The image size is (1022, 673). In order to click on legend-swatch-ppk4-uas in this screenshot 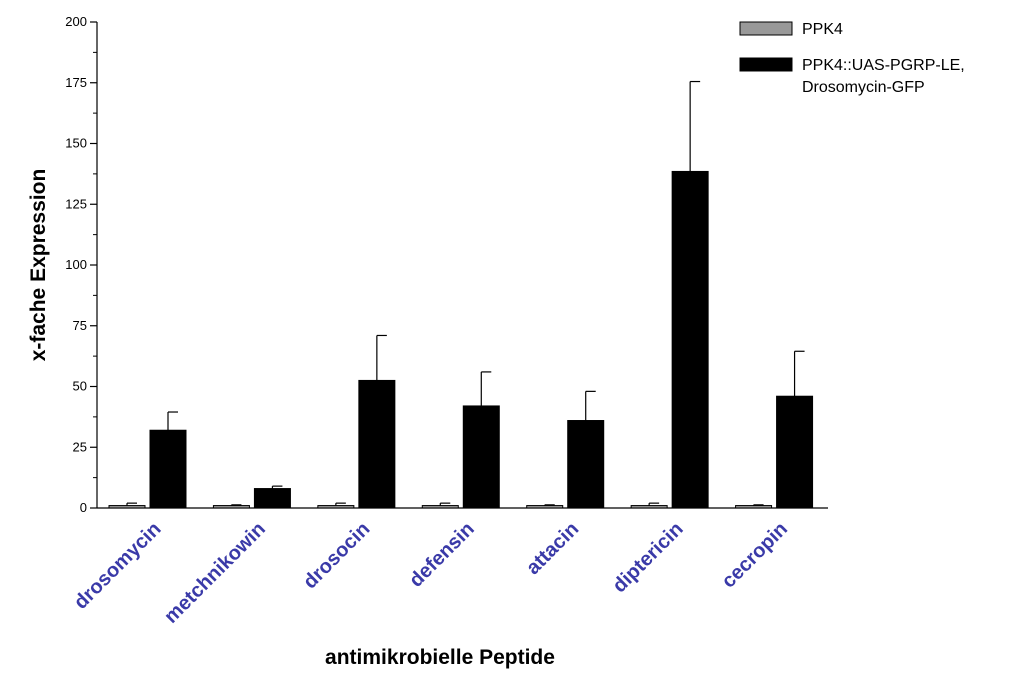, I will do `click(766, 64)`.